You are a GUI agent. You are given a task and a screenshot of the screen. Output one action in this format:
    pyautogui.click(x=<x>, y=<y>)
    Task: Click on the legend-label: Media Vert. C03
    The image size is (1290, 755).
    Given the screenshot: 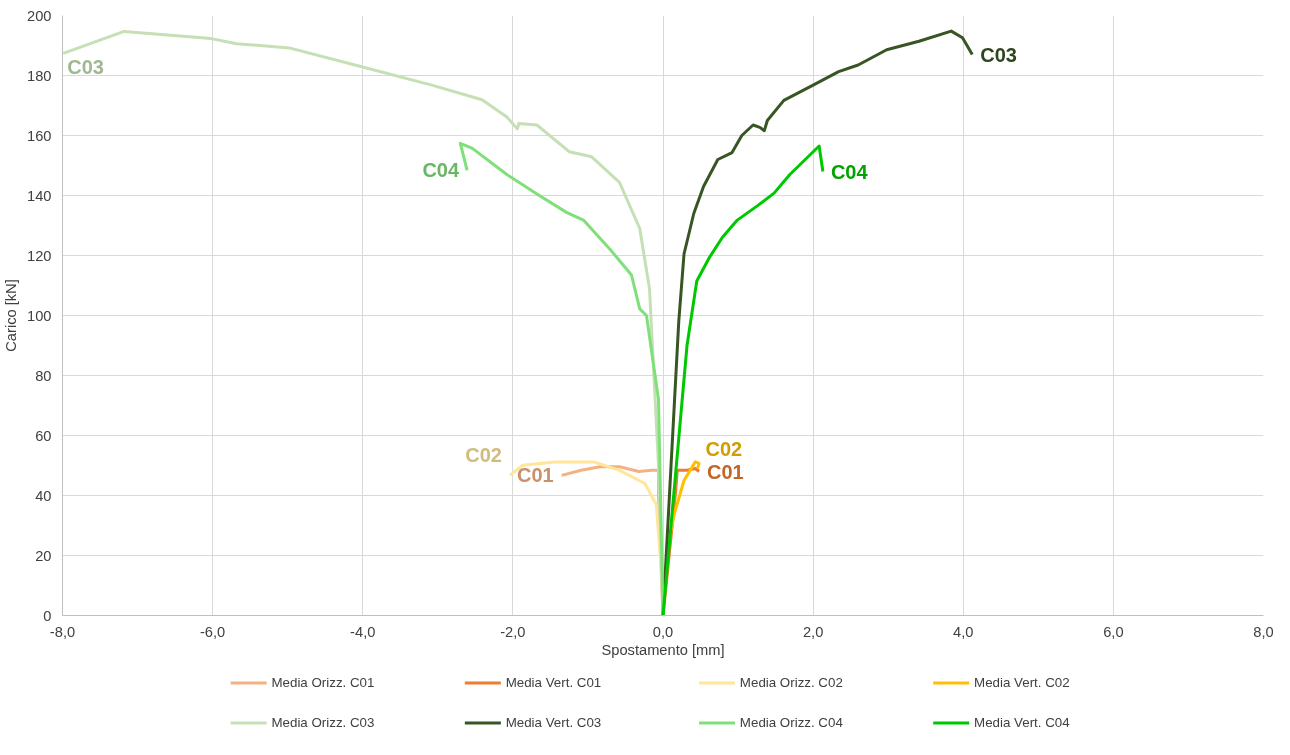 What is the action you would take?
    pyautogui.click(x=553, y=723)
    